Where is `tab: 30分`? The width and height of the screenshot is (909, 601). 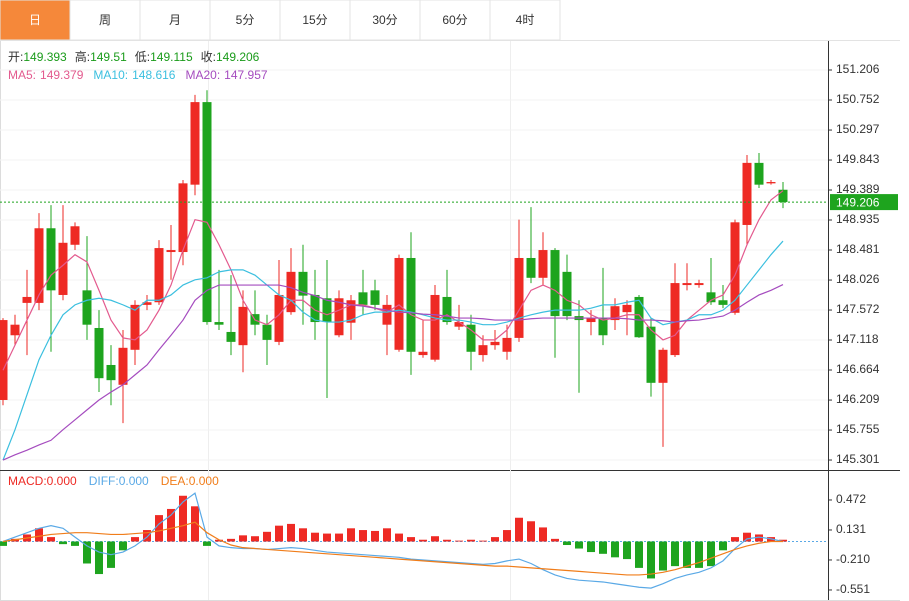 tab: 30分 is located at coordinates (385, 20).